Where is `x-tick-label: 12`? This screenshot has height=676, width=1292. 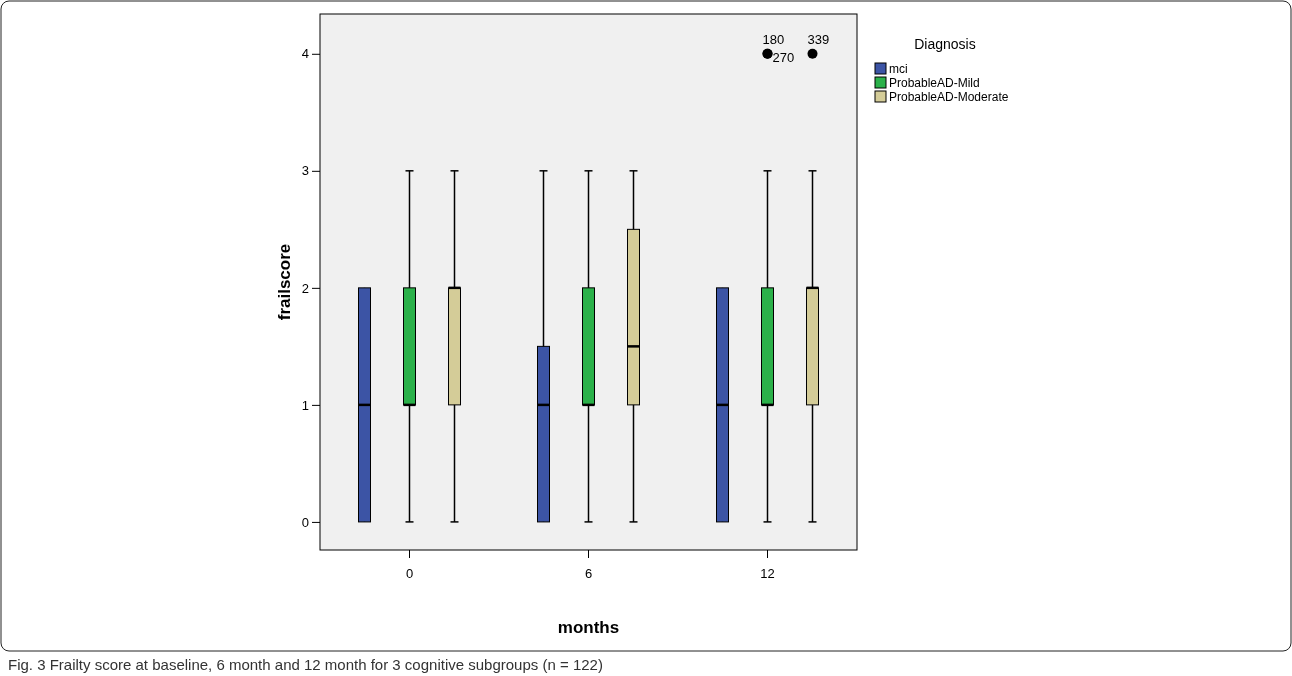 x-tick-label: 12 is located at coordinates (767, 573).